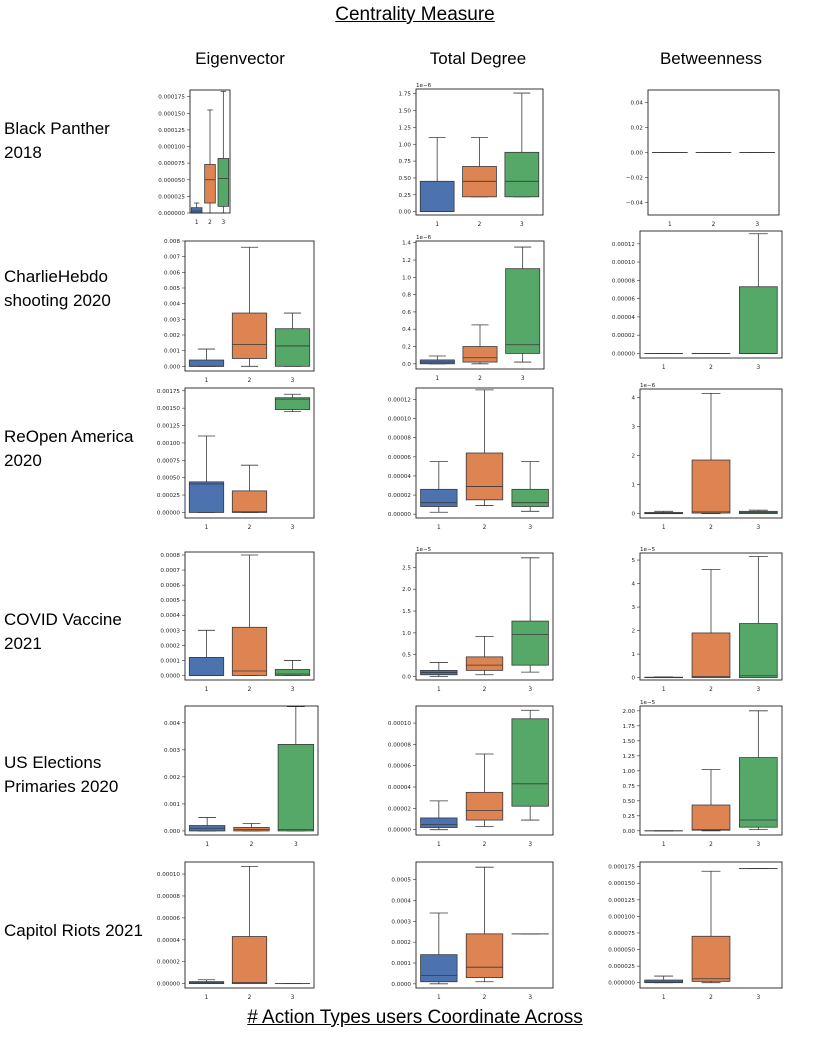 The width and height of the screenshot is (830, 1038). What do you see at coordinates (399, 809) in the screenshot?
I see `y-tick-label: 0.00002` at bounding box center [399, 809].